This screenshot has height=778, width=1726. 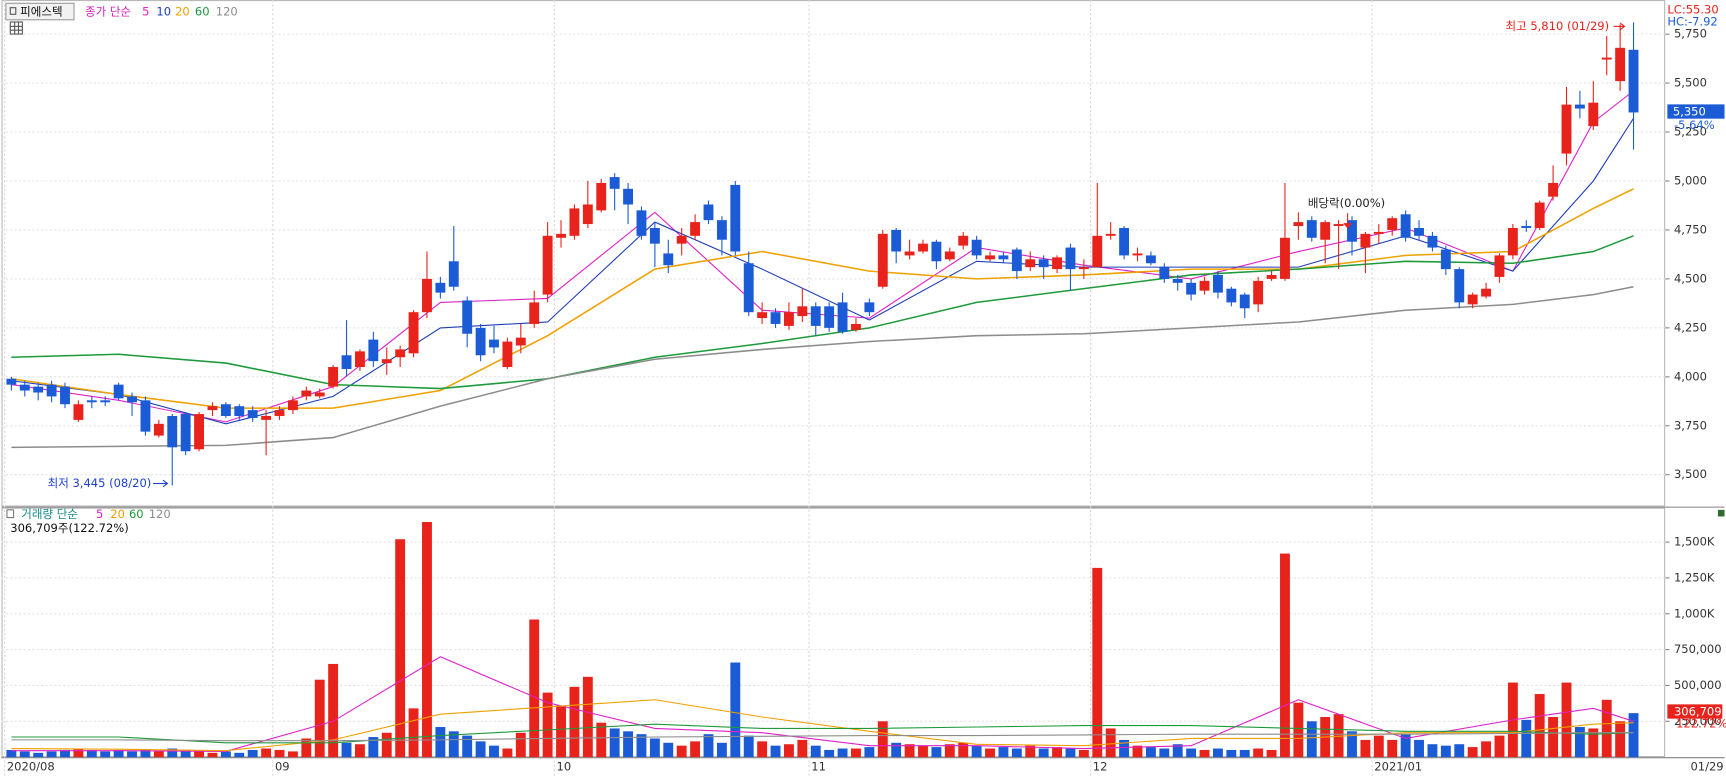 I want to click on y-tick-label: 5,750, so click(x=1690, y=34).